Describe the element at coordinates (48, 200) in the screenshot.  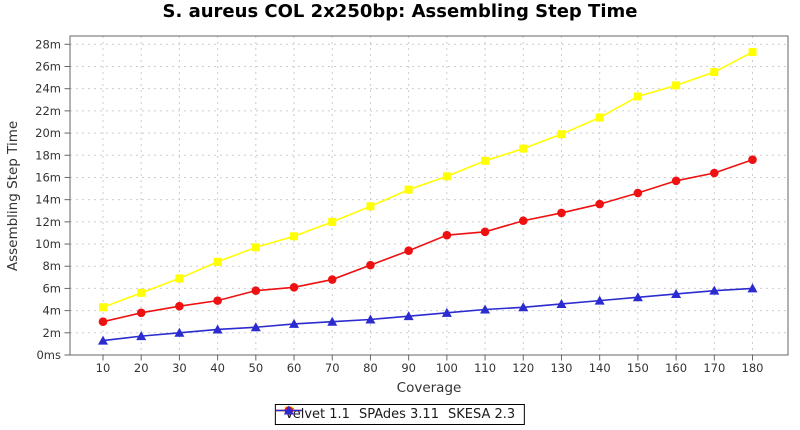
I see `svg-text: 14m` at that location.